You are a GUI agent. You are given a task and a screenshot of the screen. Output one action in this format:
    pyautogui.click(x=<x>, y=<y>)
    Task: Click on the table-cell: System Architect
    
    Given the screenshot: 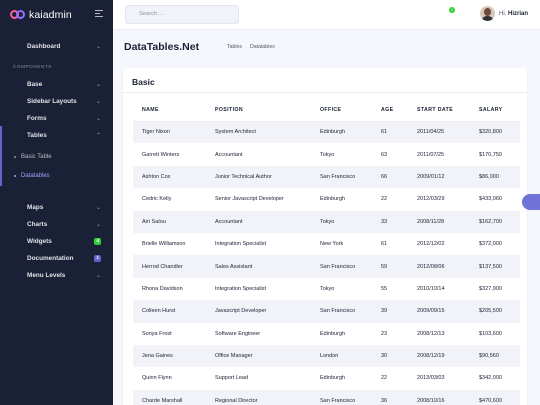 What is the action you would take?
    pyautogui.click(x=258, y=132)
    